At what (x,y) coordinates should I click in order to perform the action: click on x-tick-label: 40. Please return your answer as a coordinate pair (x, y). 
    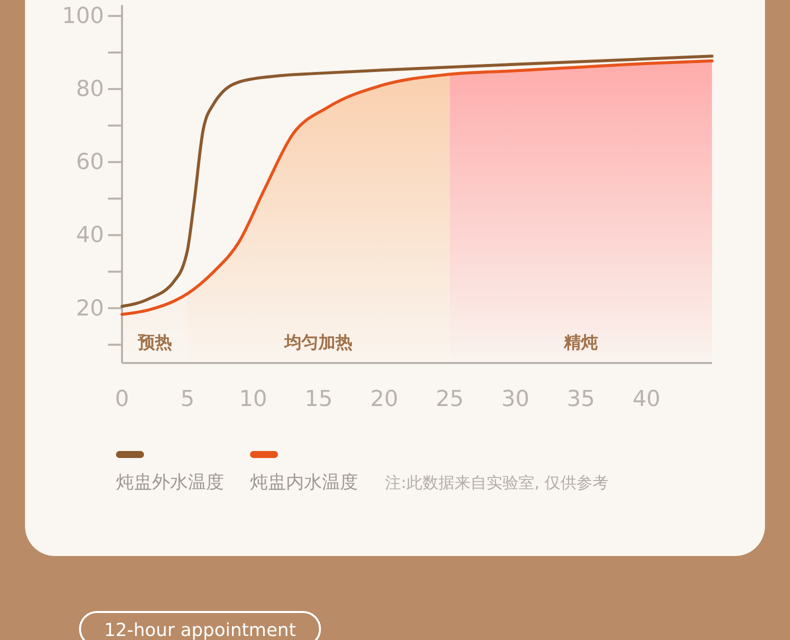
    Looking at the image, I should click on (646, 399).